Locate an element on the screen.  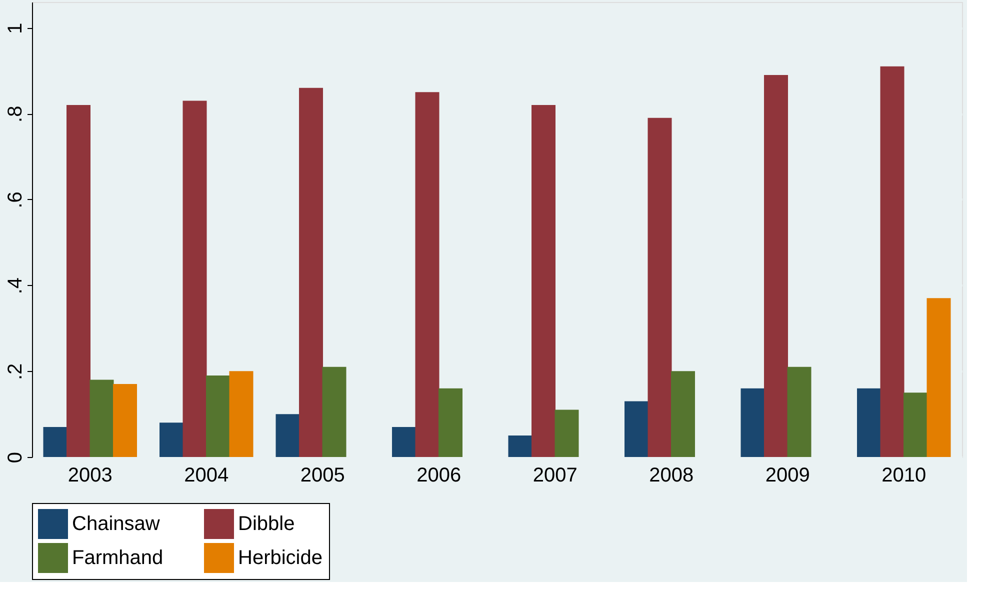
x-tick-label: 2010 is located at coordinates (904, 475).